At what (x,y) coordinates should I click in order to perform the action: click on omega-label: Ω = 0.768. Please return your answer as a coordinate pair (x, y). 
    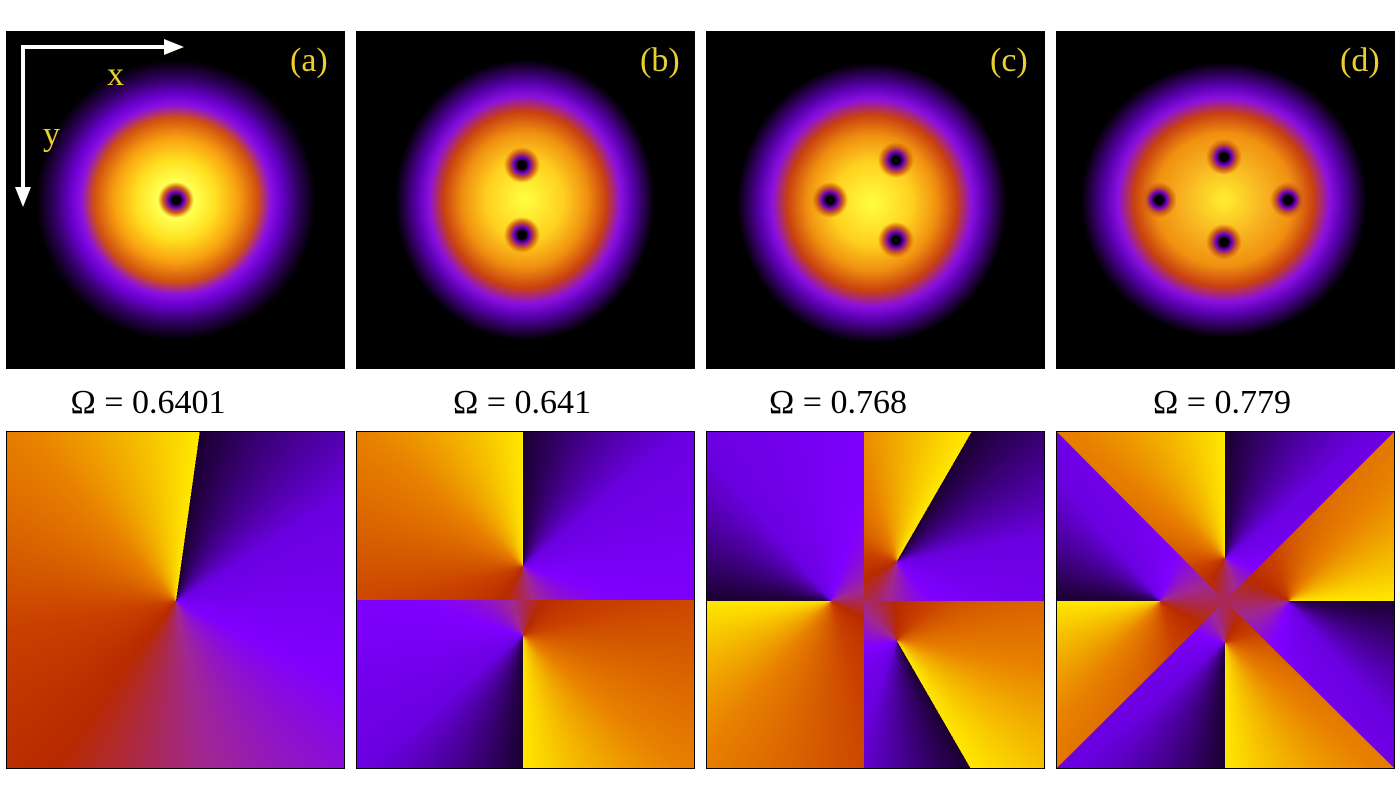
    Looking at the image, I should click on (838, 402).